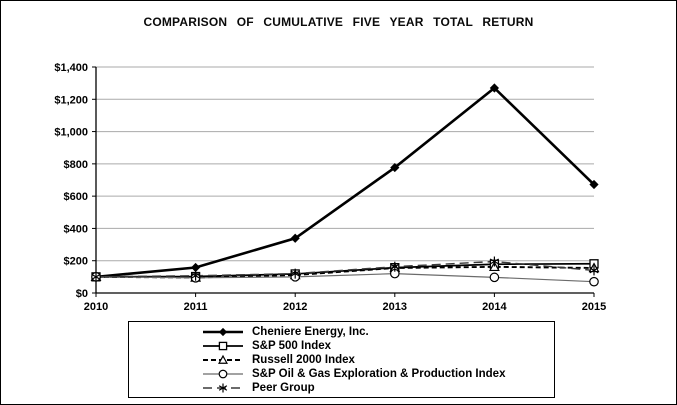 The width and height of the screenshot is (677, 405). Describe the element at coordinates (295, 307) in the screenshot. I see `x-axis-tick-label: 2012` at that location.